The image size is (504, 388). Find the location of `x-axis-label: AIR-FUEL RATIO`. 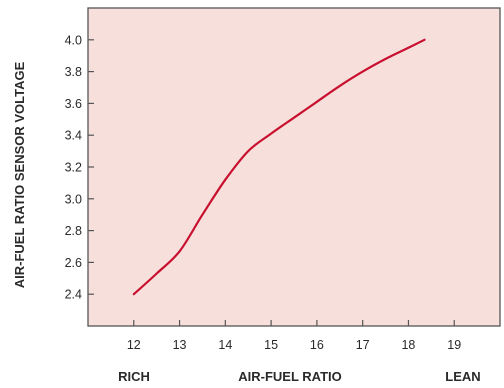

x-axis-label: AIR-FUEL RATIO is located at coordinates (290, 376).